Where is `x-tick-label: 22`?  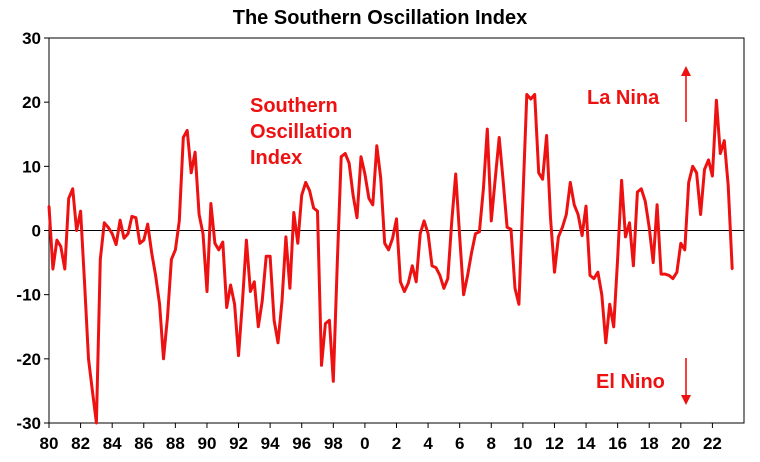 x-tick-label: 22 is located at coordinates (712, 443).